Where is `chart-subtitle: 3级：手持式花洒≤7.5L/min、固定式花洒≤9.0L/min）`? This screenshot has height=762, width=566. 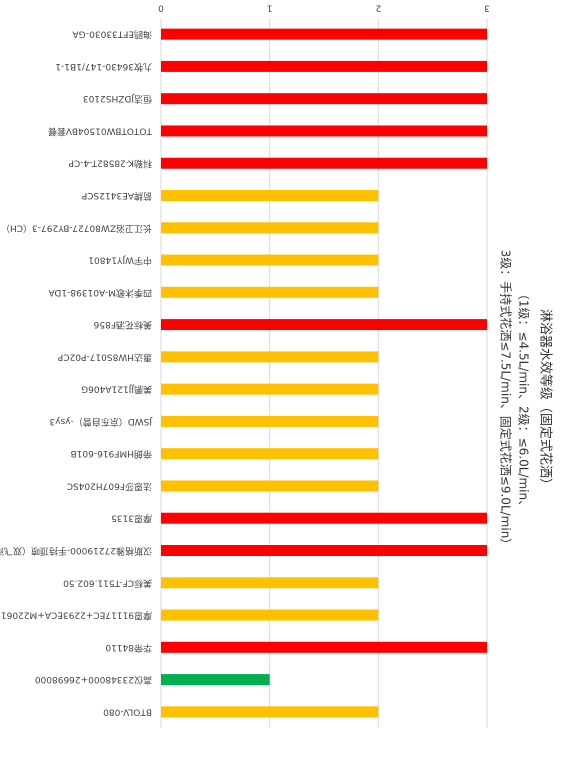
chart-subtitle: 3级：手持式花洒≤7.5L/min、固定式花洒≤9.0L/min） is located at coordinates (506, 400).